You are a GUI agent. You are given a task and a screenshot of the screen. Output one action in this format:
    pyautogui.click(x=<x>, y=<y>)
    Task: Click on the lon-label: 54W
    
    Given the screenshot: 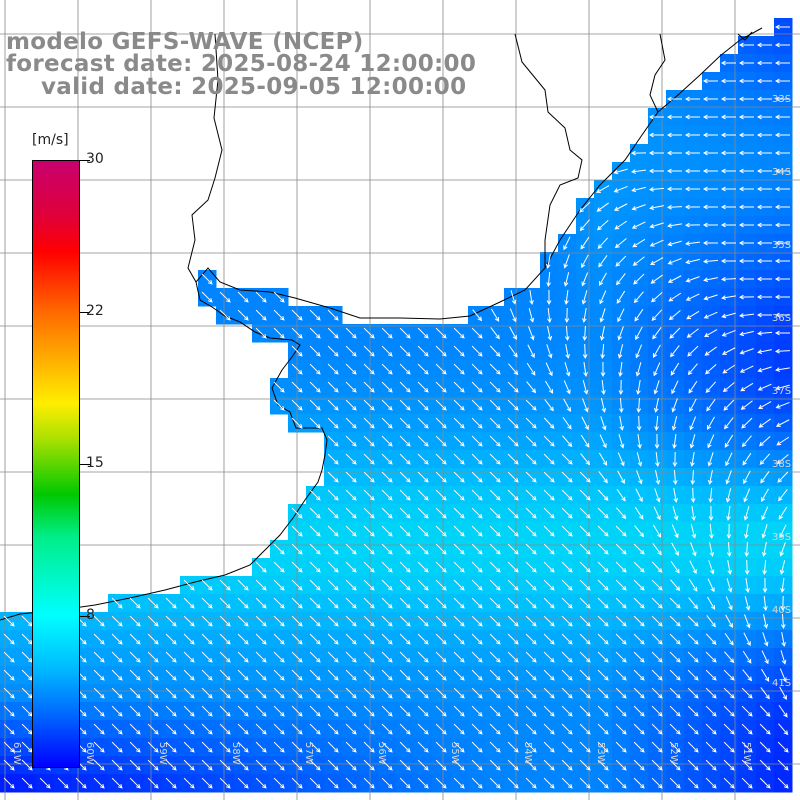 What is the action you would take?
    pyautogui.click(x=527, y=753)
    